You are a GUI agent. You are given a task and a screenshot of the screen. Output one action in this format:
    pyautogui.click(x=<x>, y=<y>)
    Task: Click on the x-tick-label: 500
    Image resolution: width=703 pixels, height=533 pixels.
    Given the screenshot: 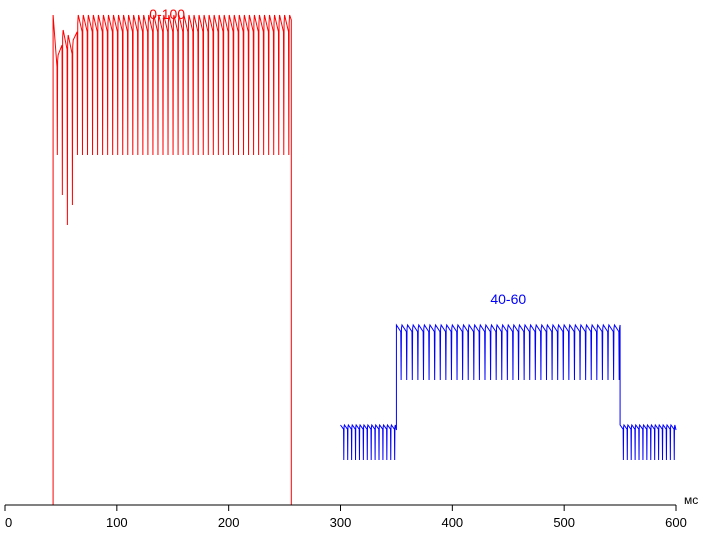 What is the action you would take?
    pyautogui.click(x=564, y=522)
    